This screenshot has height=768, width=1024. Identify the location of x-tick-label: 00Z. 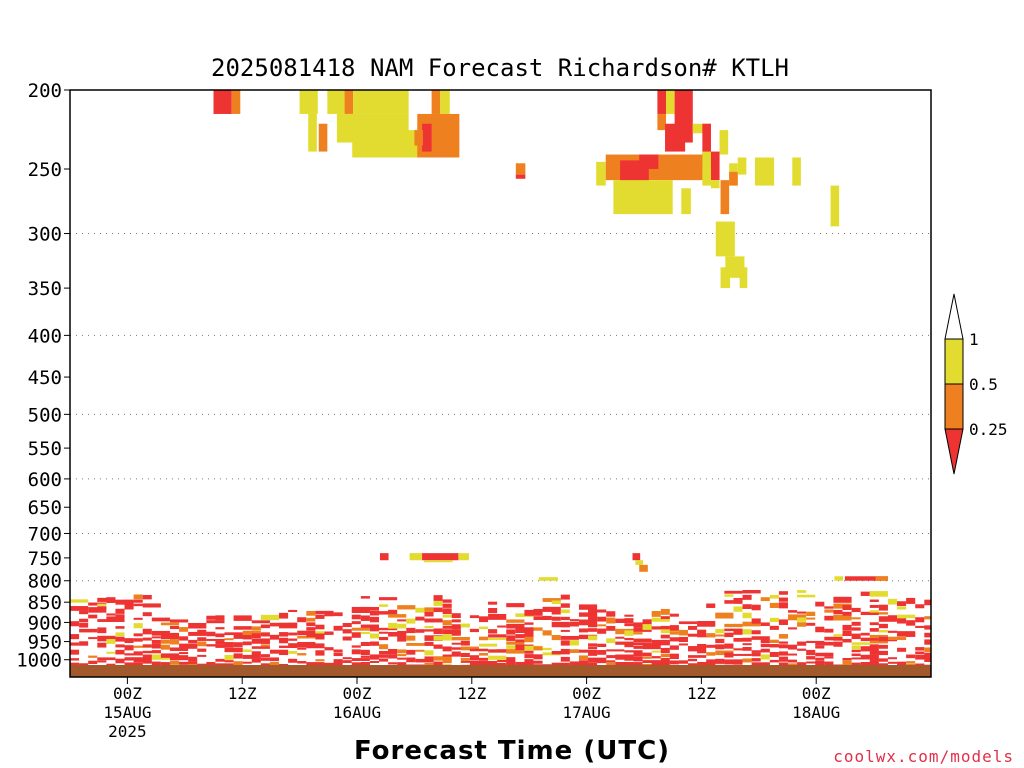
(357, 693).